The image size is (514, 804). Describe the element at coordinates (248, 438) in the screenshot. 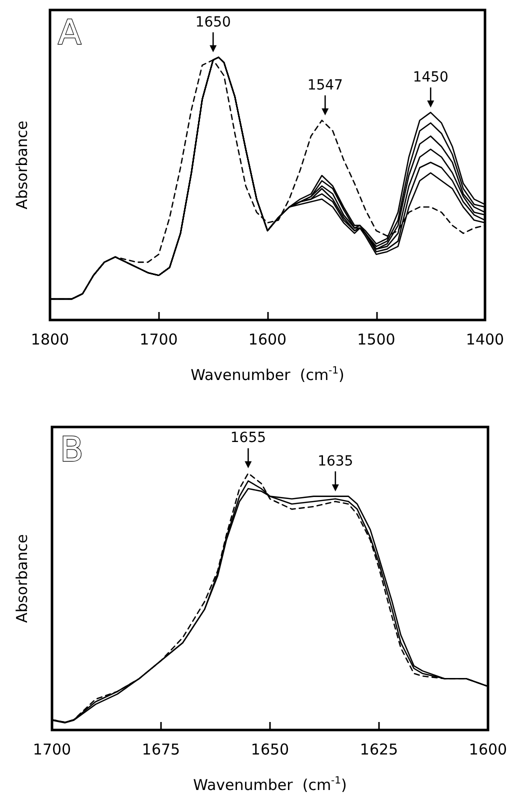

I see `annotation: 1655` at that location.